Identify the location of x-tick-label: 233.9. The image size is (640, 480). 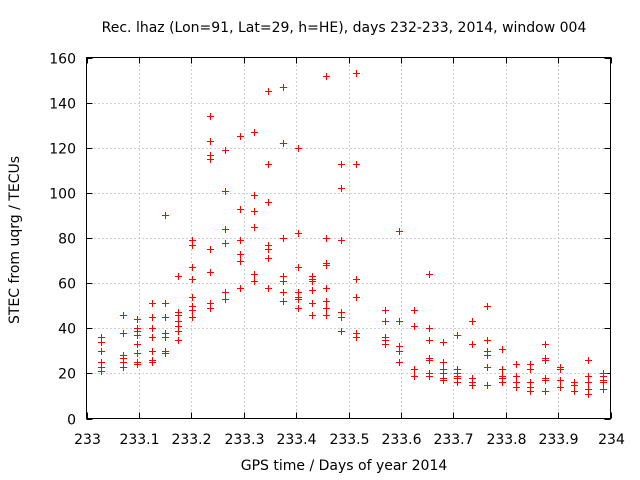
(558, 440).